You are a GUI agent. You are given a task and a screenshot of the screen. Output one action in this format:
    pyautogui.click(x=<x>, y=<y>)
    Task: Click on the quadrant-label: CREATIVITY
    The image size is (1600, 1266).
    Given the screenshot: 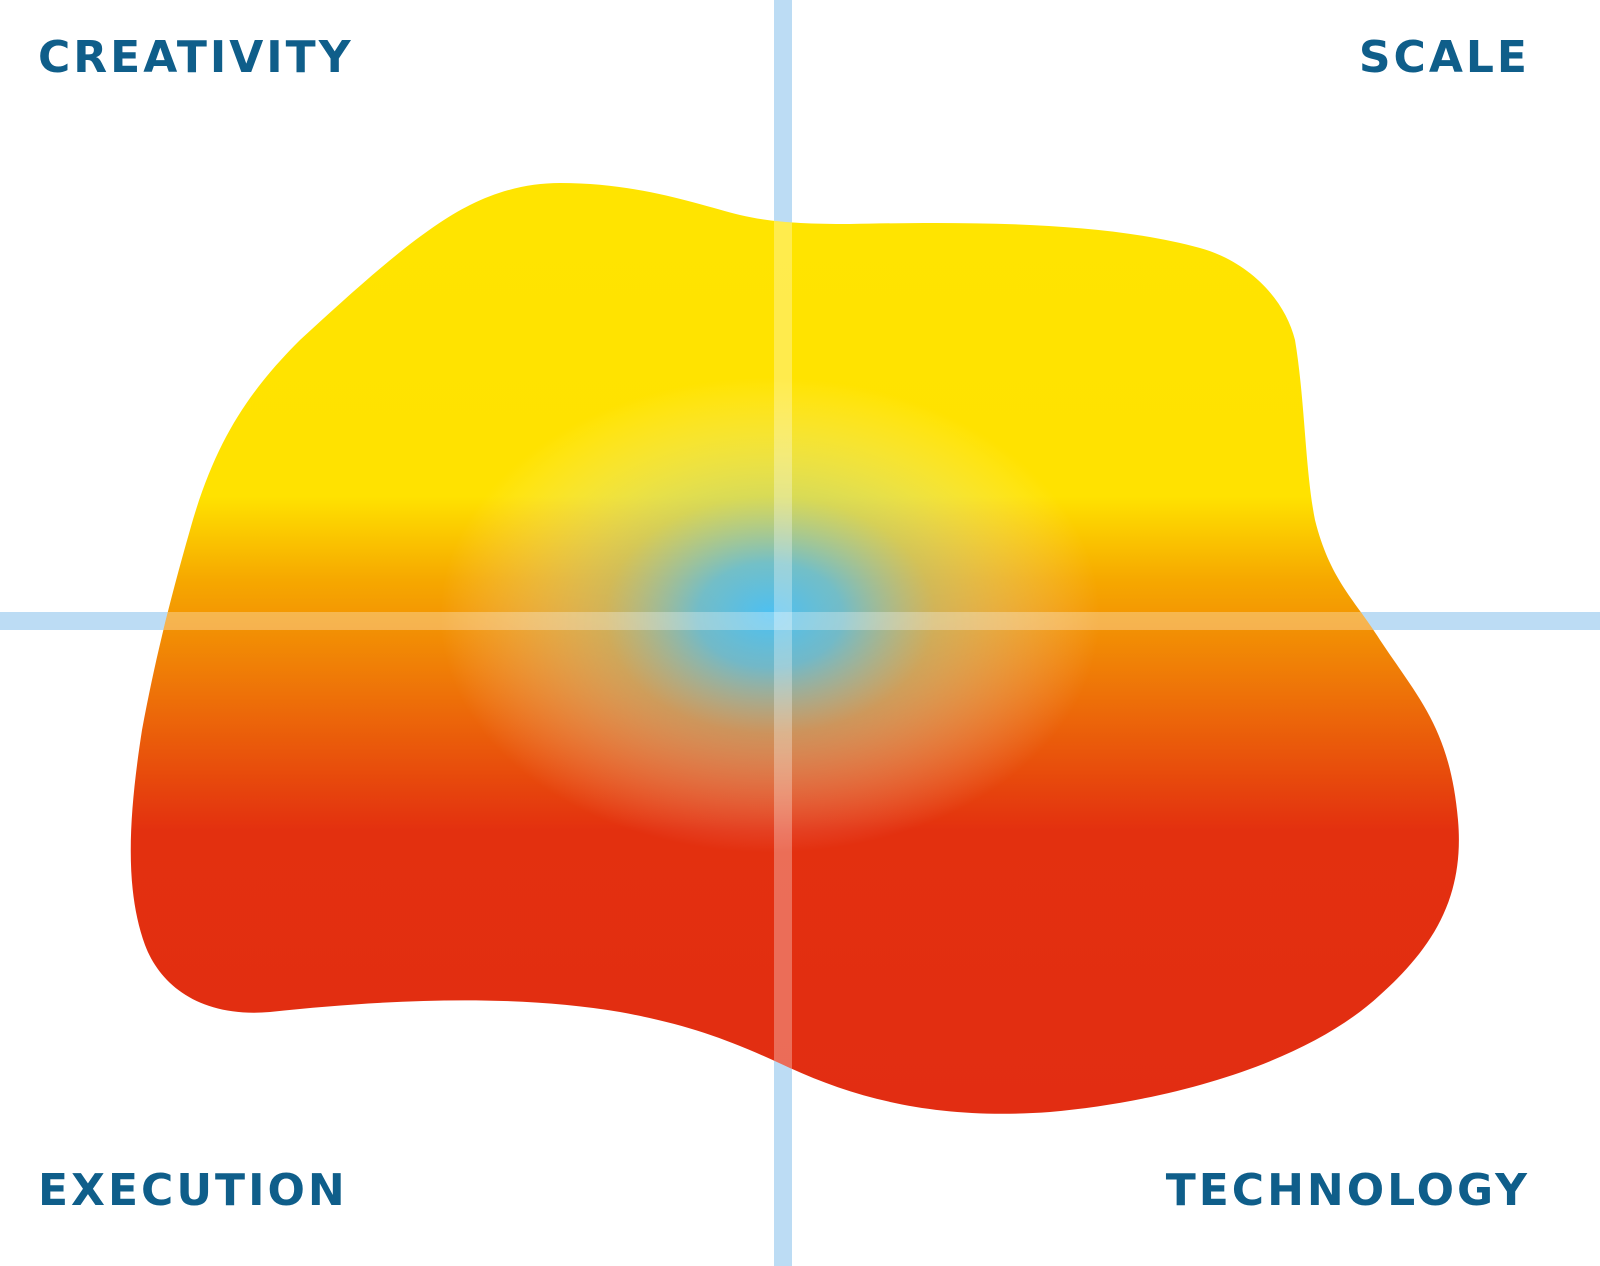 What is the action you would take?
    pyautogui.click(x=196, y=57)
    